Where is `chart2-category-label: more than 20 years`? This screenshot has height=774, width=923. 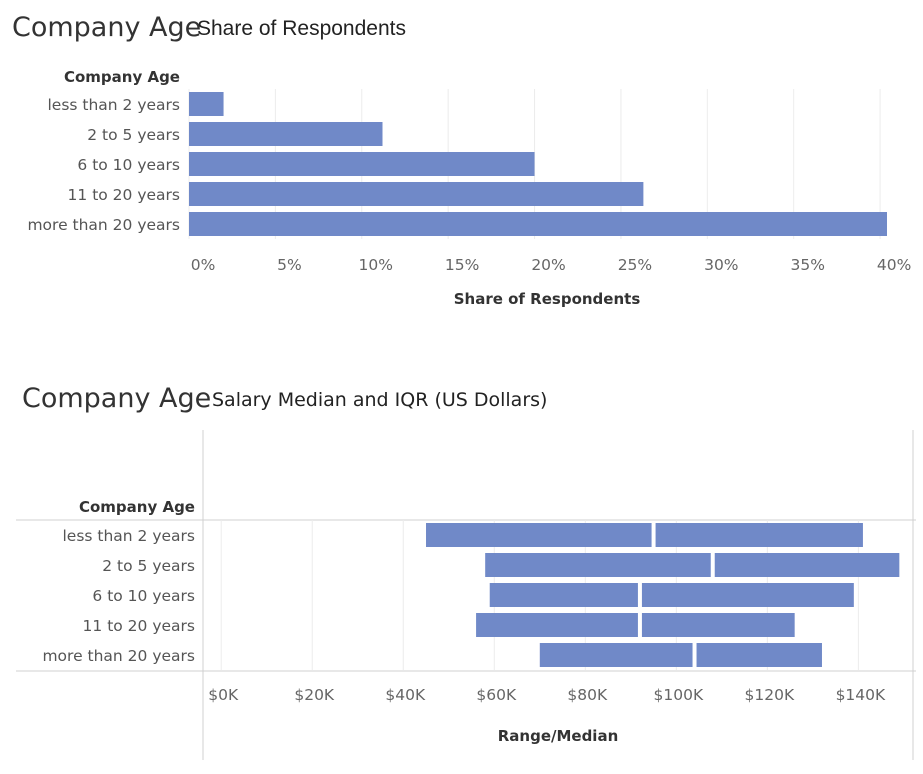
chart2-category-label: more than 20 years is located at coordinates (118, 656).